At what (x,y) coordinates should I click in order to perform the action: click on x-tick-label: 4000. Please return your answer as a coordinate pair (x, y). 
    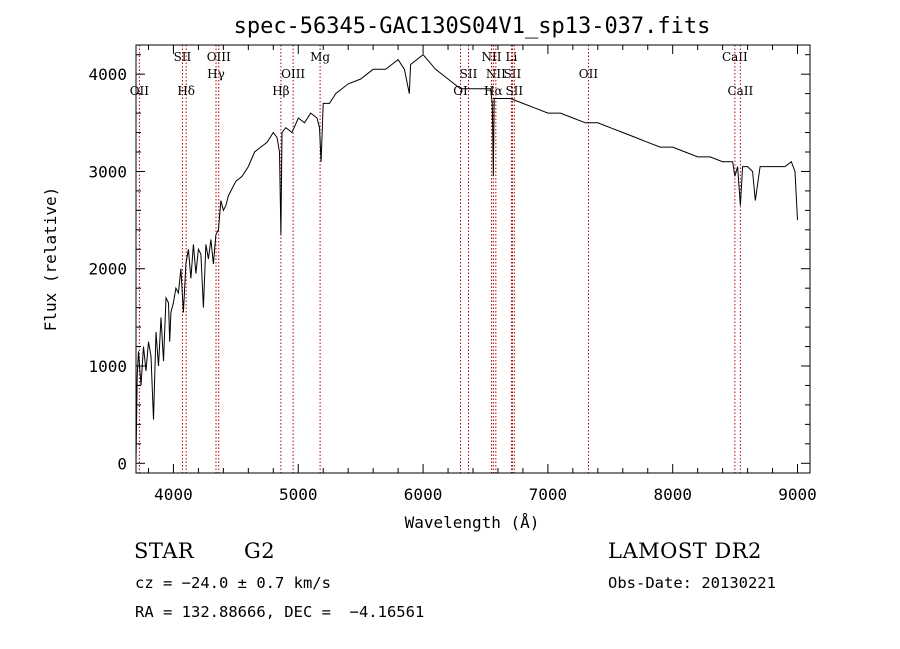
    Looking at the image, I should click on (173, 494).